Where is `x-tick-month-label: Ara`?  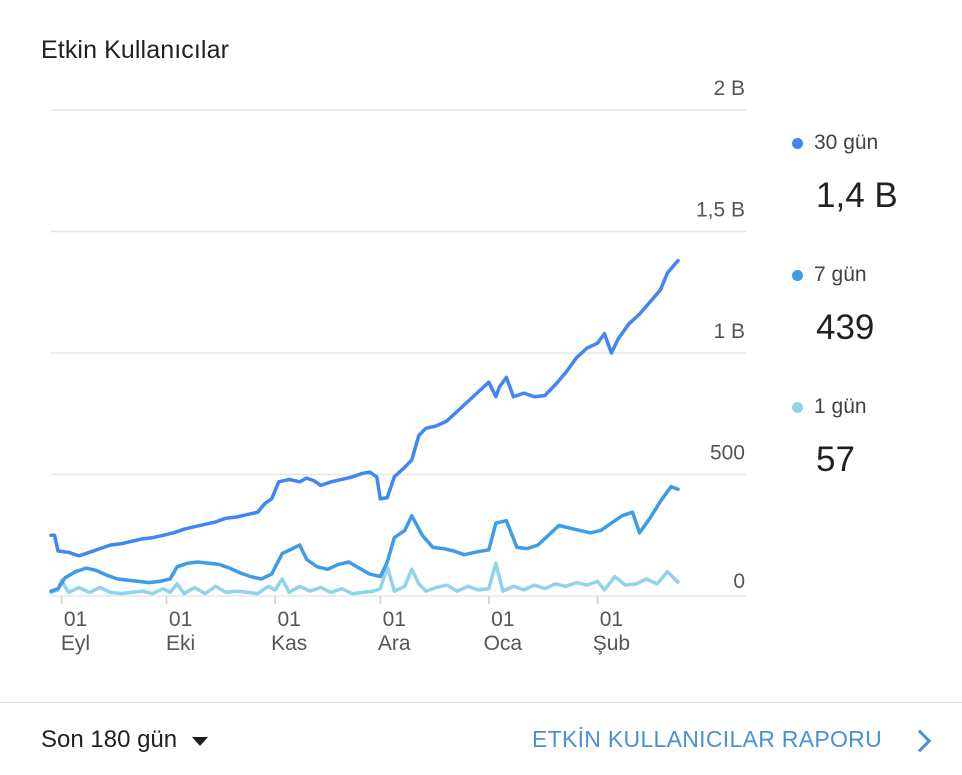 x-tick-month-label: Ara is located at coordinates (394, 643).